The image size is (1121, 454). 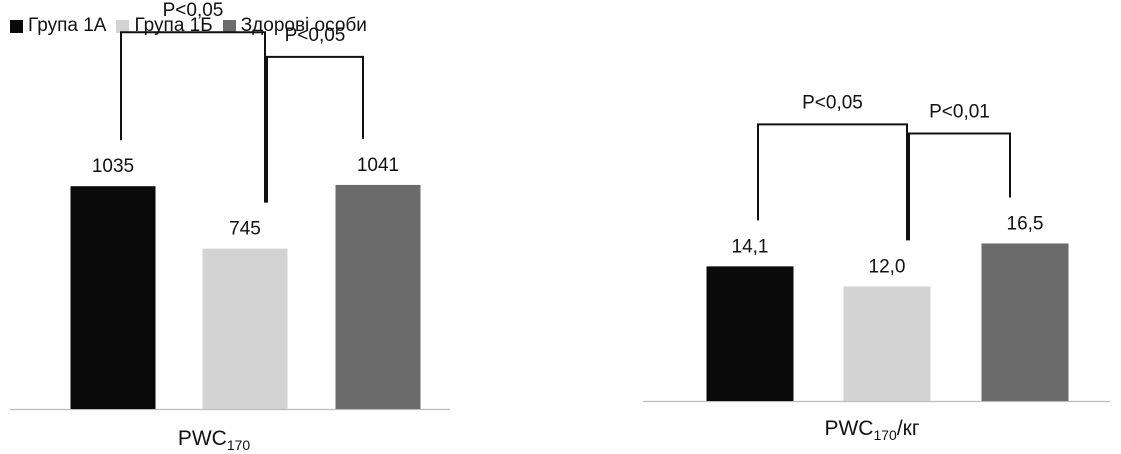 I want to click on legend-label-group-1a: Група 1А, so click(x=67, y=25).